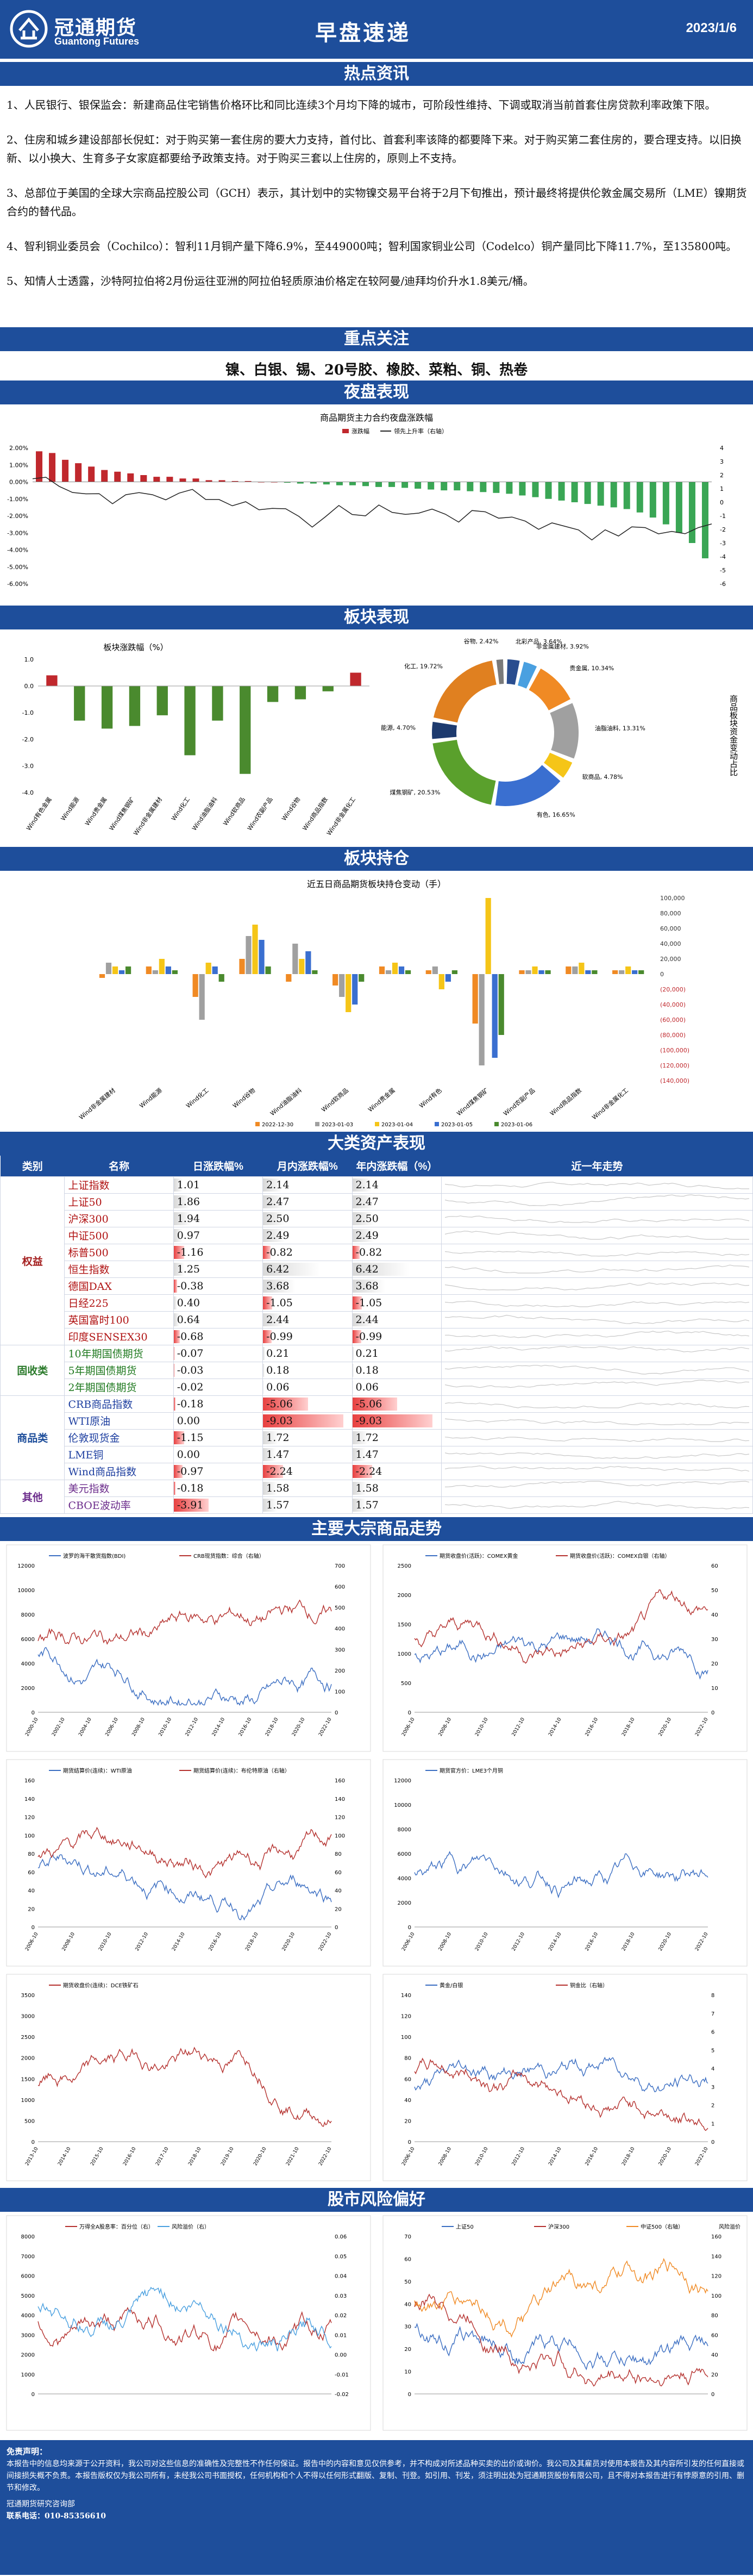 This screenshot has height=2576, width=753. What do you see at coordinates (376, 1370) in the screenshot?
I see `asset-row: 固收类 10年期国债期货 -0.07 0.21 0.21` at bounding box center [376, 1370].